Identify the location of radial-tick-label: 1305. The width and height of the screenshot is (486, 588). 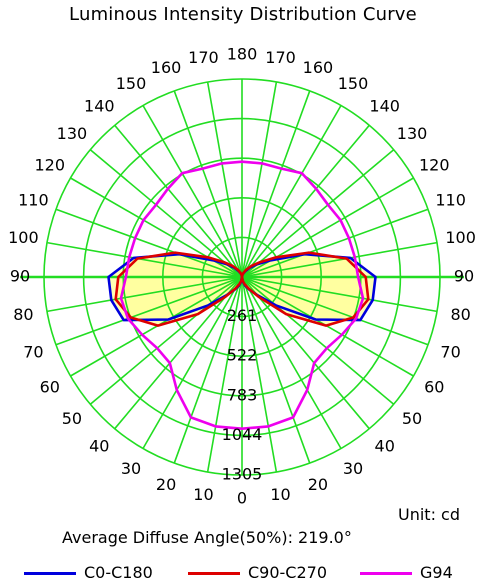
(242, 474).